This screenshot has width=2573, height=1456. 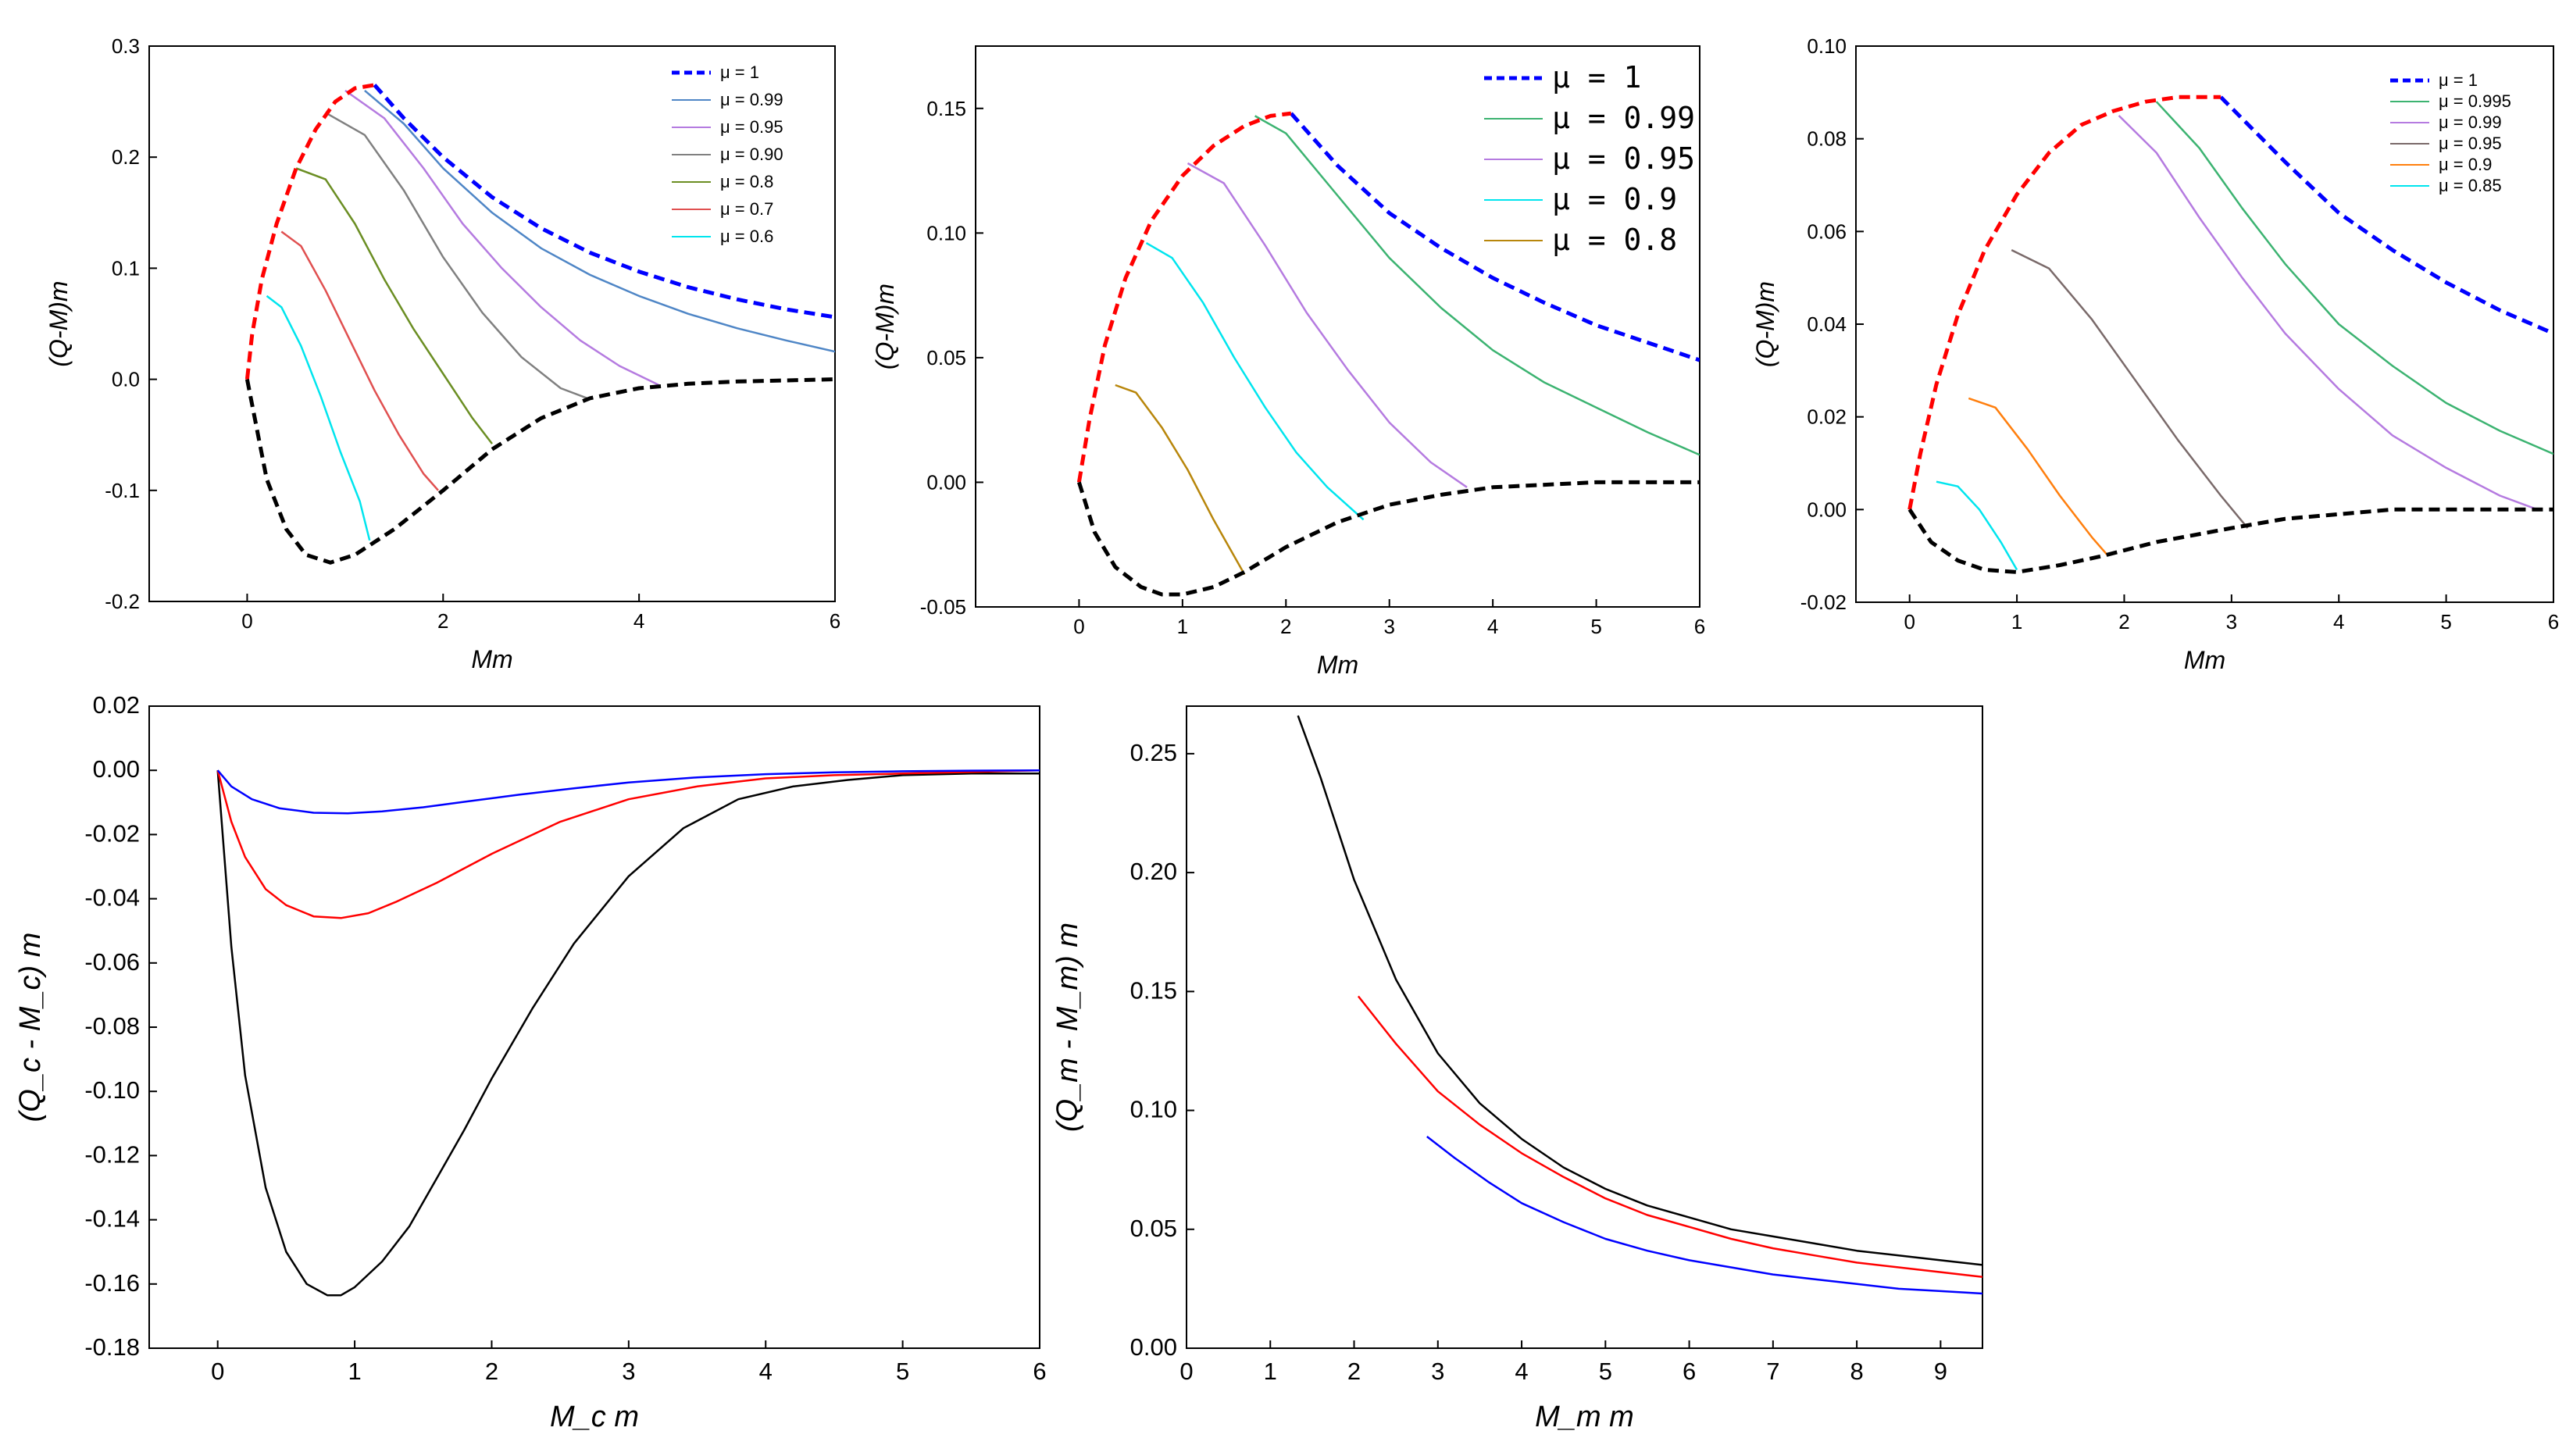 I want to click on series-line-red, so click(x=628, y=844).